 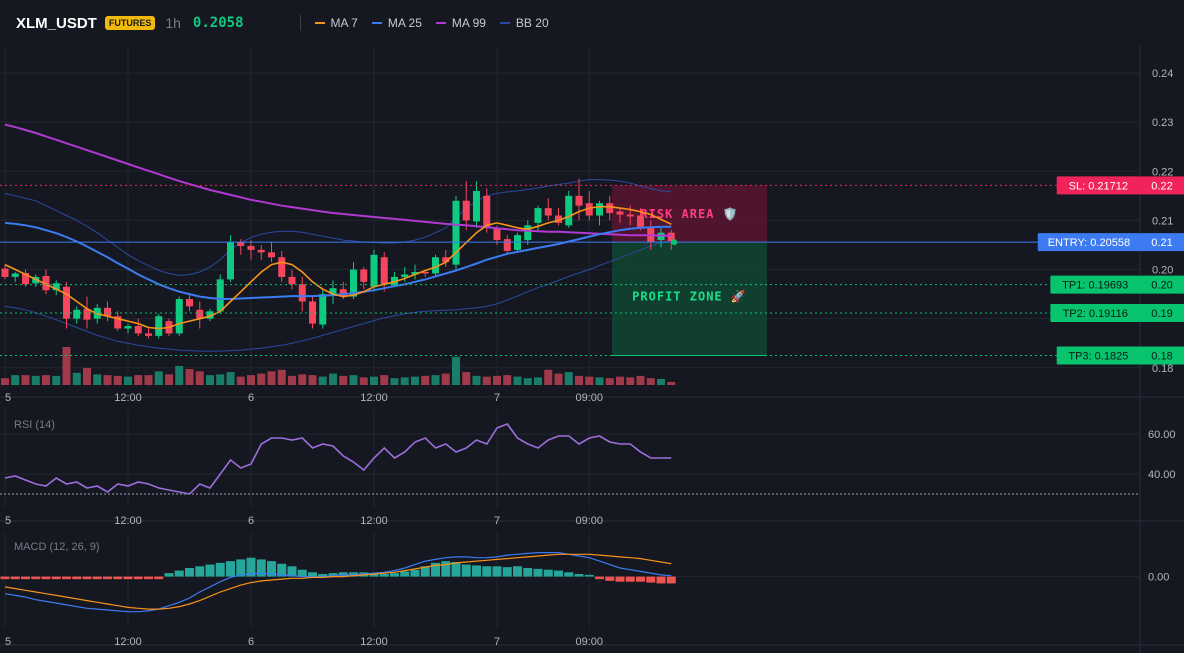 What do you see at coordinates (1095, 312) in the screenshot?
I see `tp2-label-box` at bounding box center [1095, 312].